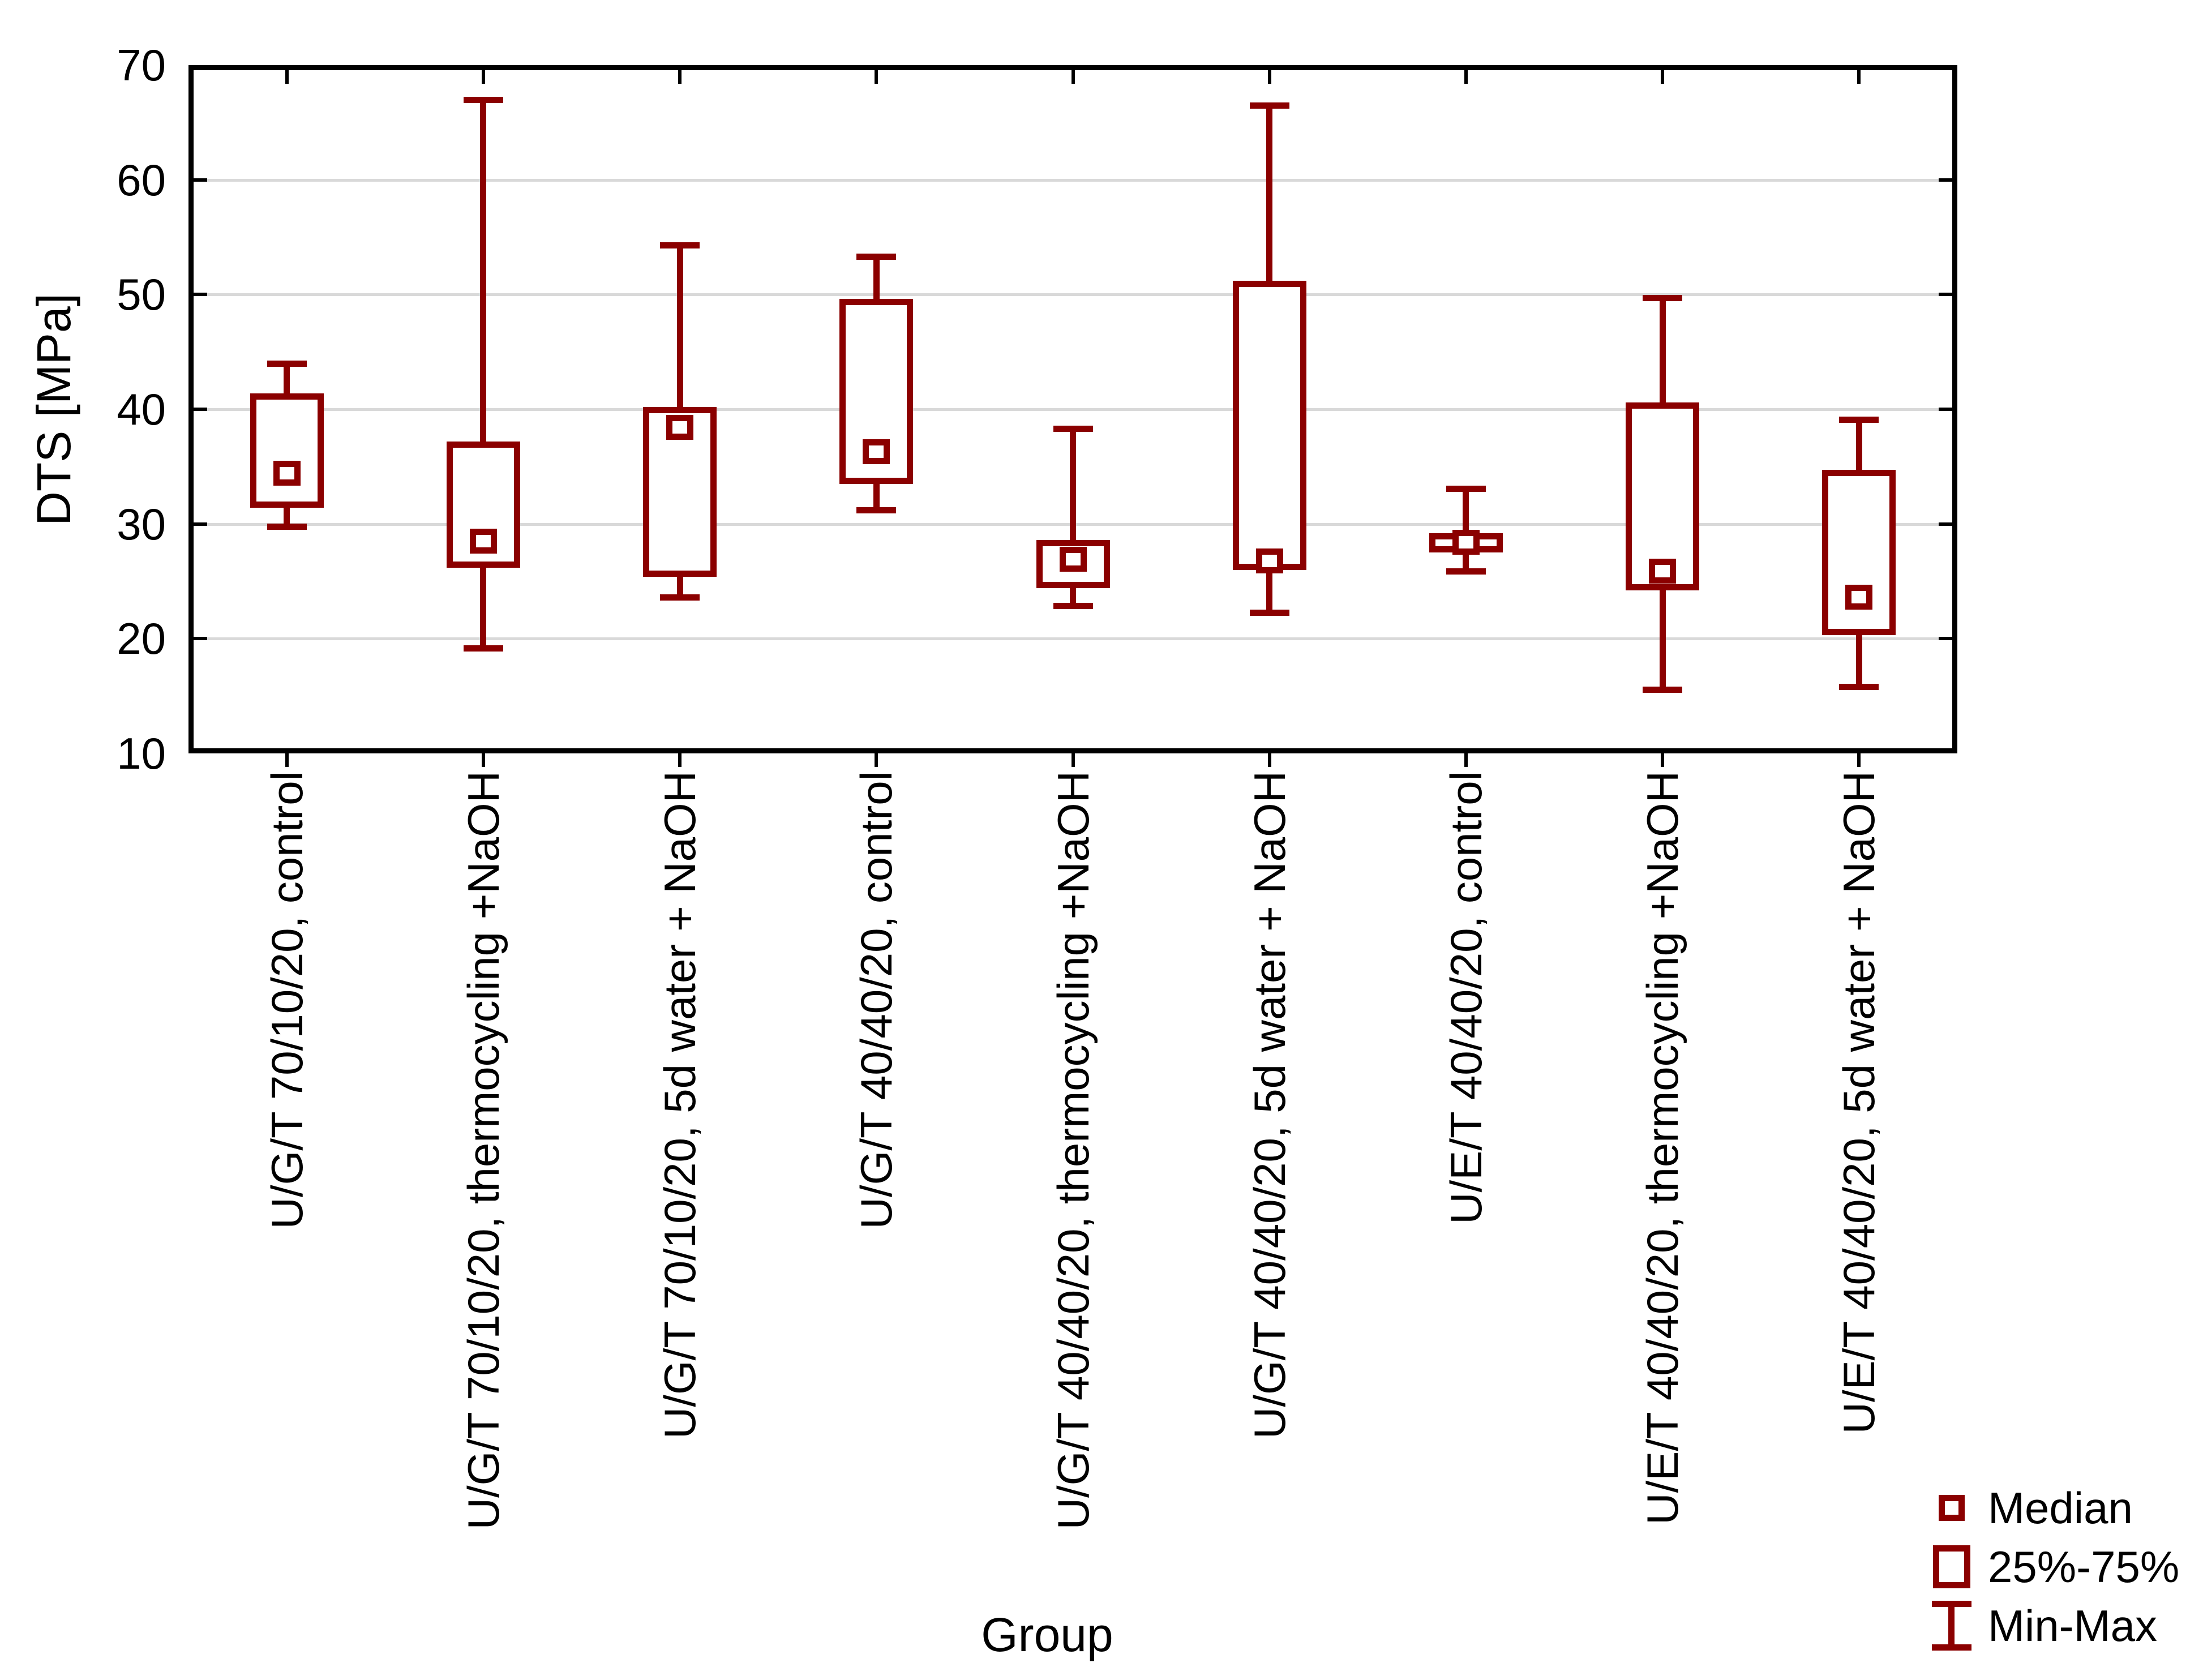 Image resolution: width=2203 pixels, height=1680 pixels. What do you see at coordinates (2073, 1625) in the screenshot?
I see `legend-label-minmax: Min-Max` at bounding box center [2073, 1625].